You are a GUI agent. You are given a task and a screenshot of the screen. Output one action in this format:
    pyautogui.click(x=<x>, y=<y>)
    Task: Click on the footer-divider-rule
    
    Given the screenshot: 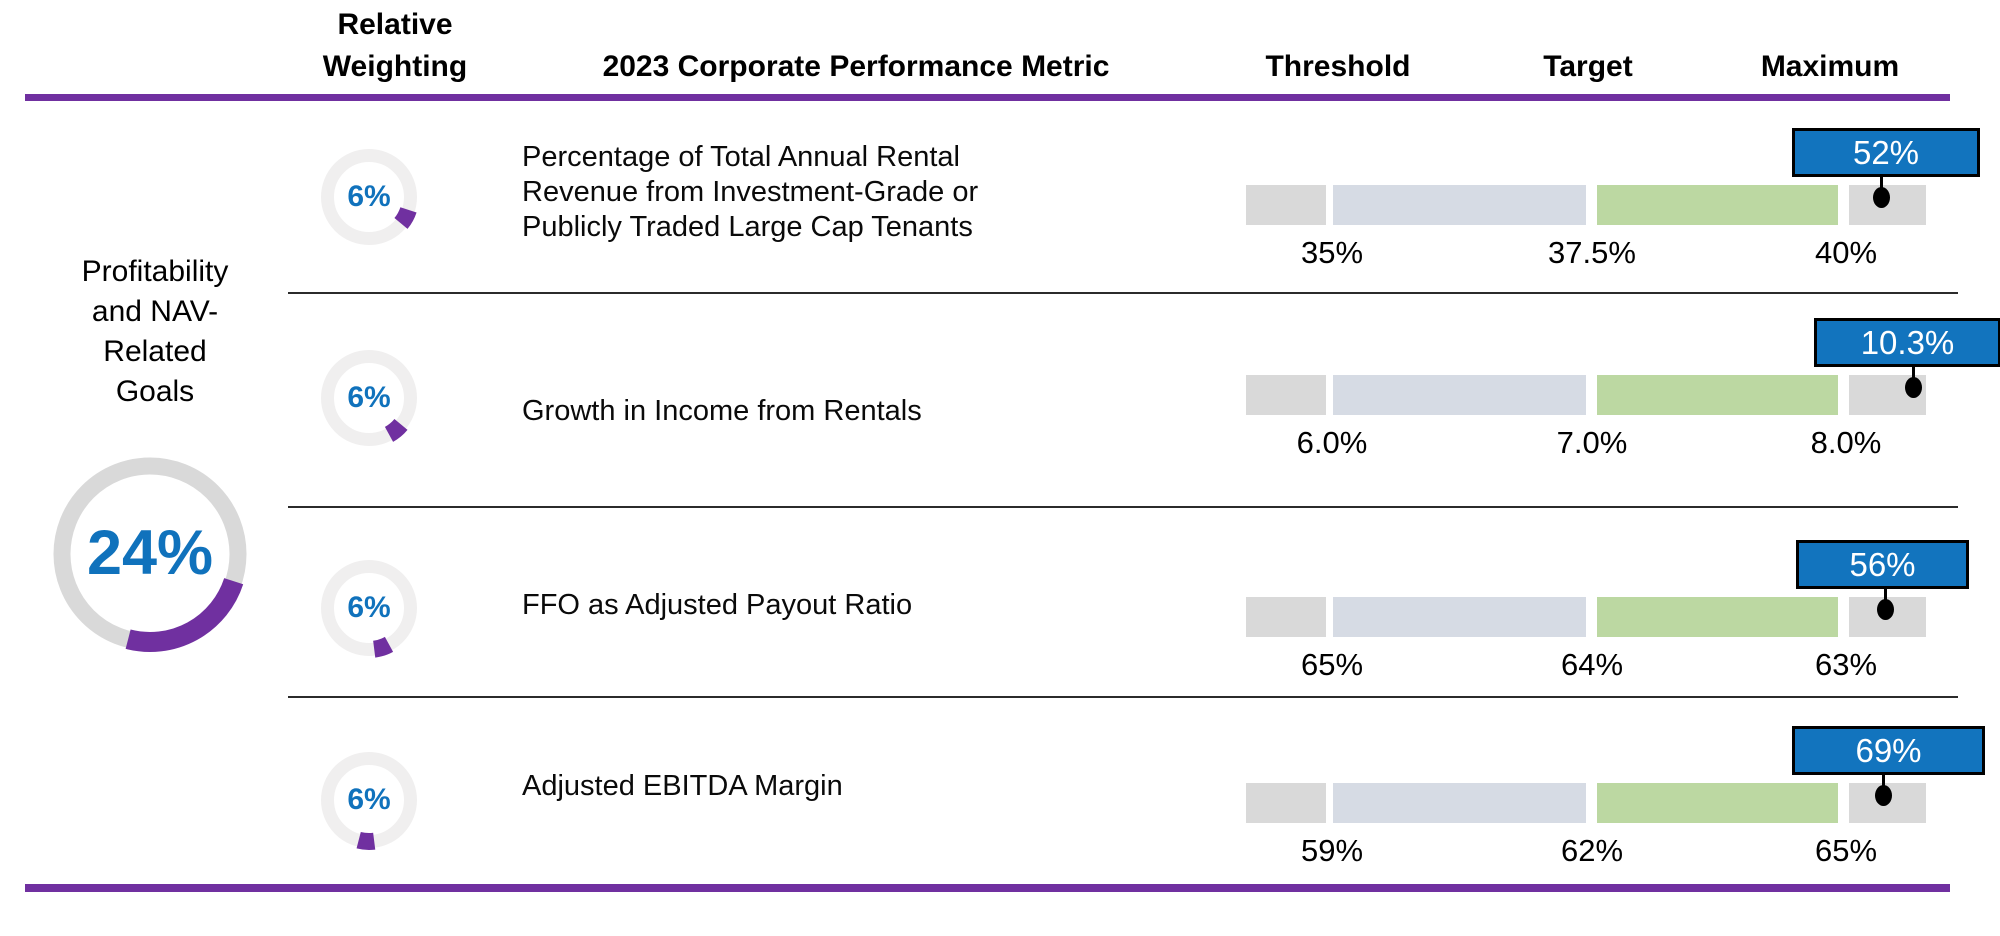 What is the action you would take?
    pyautogui.click(x=987, y=888)
    